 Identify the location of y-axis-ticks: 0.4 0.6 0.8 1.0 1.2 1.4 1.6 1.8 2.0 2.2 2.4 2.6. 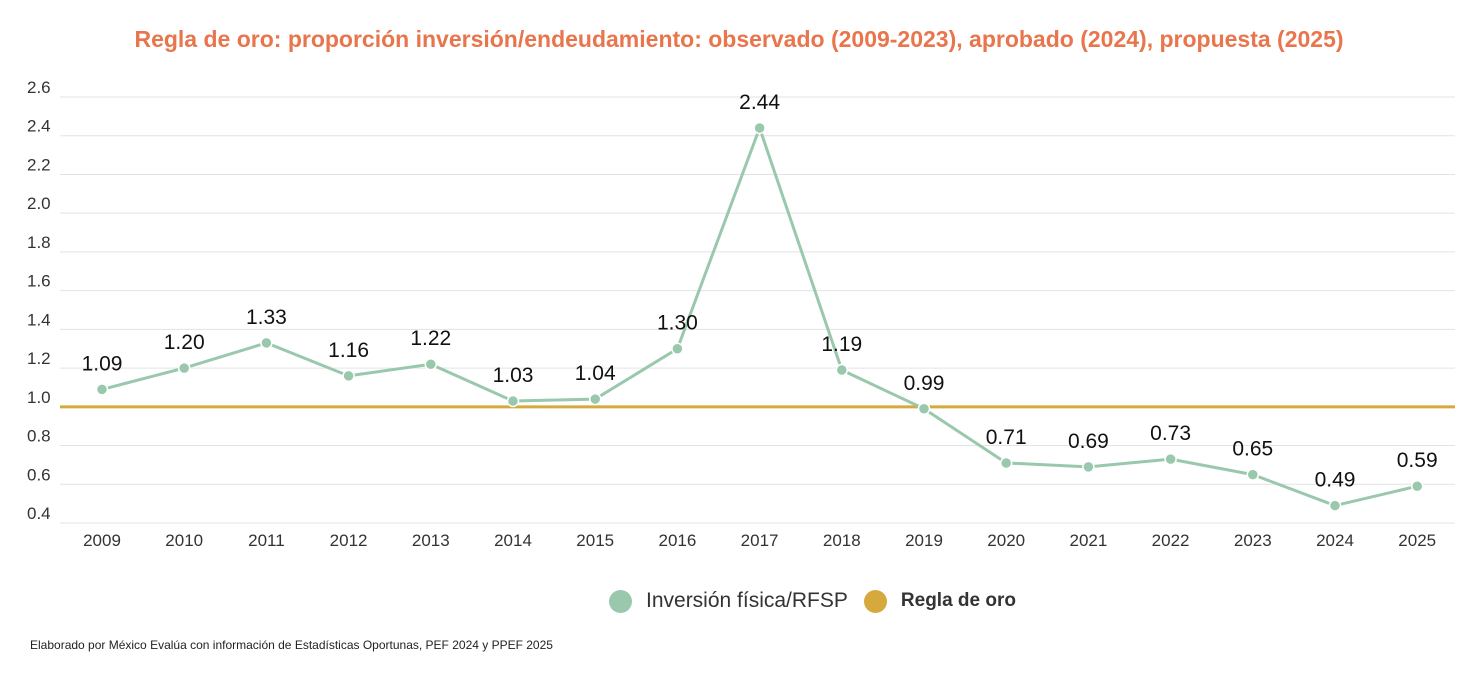
(39, 300).